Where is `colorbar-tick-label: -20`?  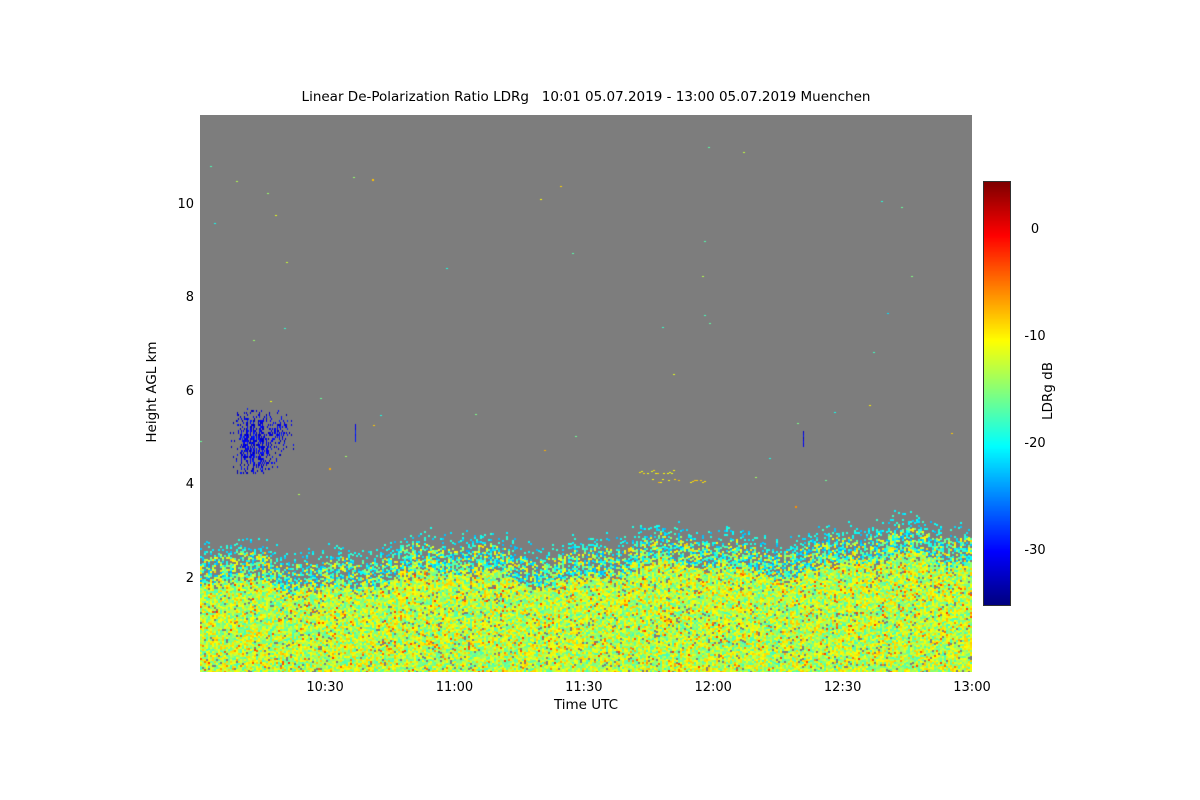
colorbar-tick-label: -20 is located at coordinates (1035, 444).